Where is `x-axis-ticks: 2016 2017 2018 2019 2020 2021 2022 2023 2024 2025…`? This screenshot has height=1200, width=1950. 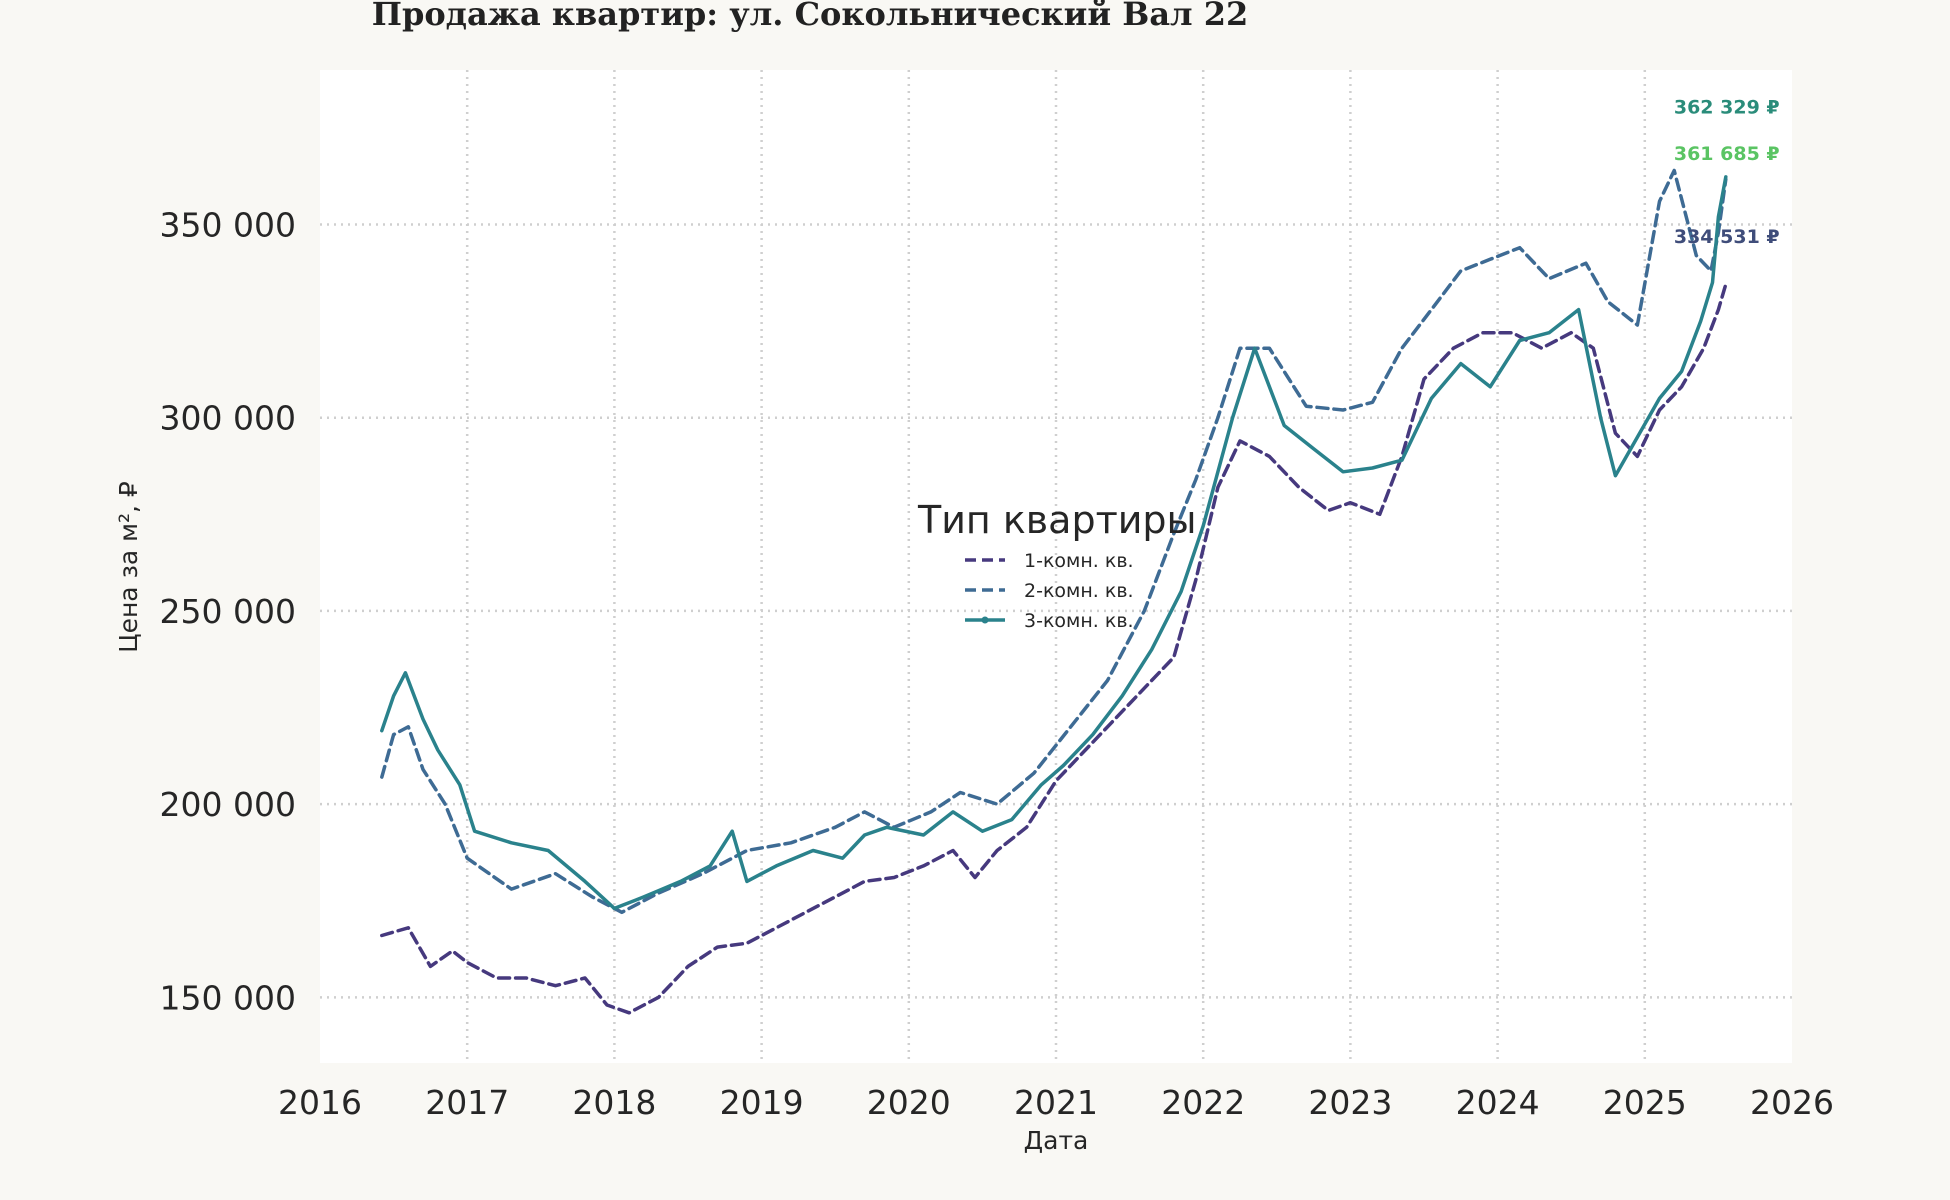
x-axis-ticks: 2016 2017 2018 2019 2020 2021 2022 2023 2024 2025… is located at coordinates (1056, 1102).